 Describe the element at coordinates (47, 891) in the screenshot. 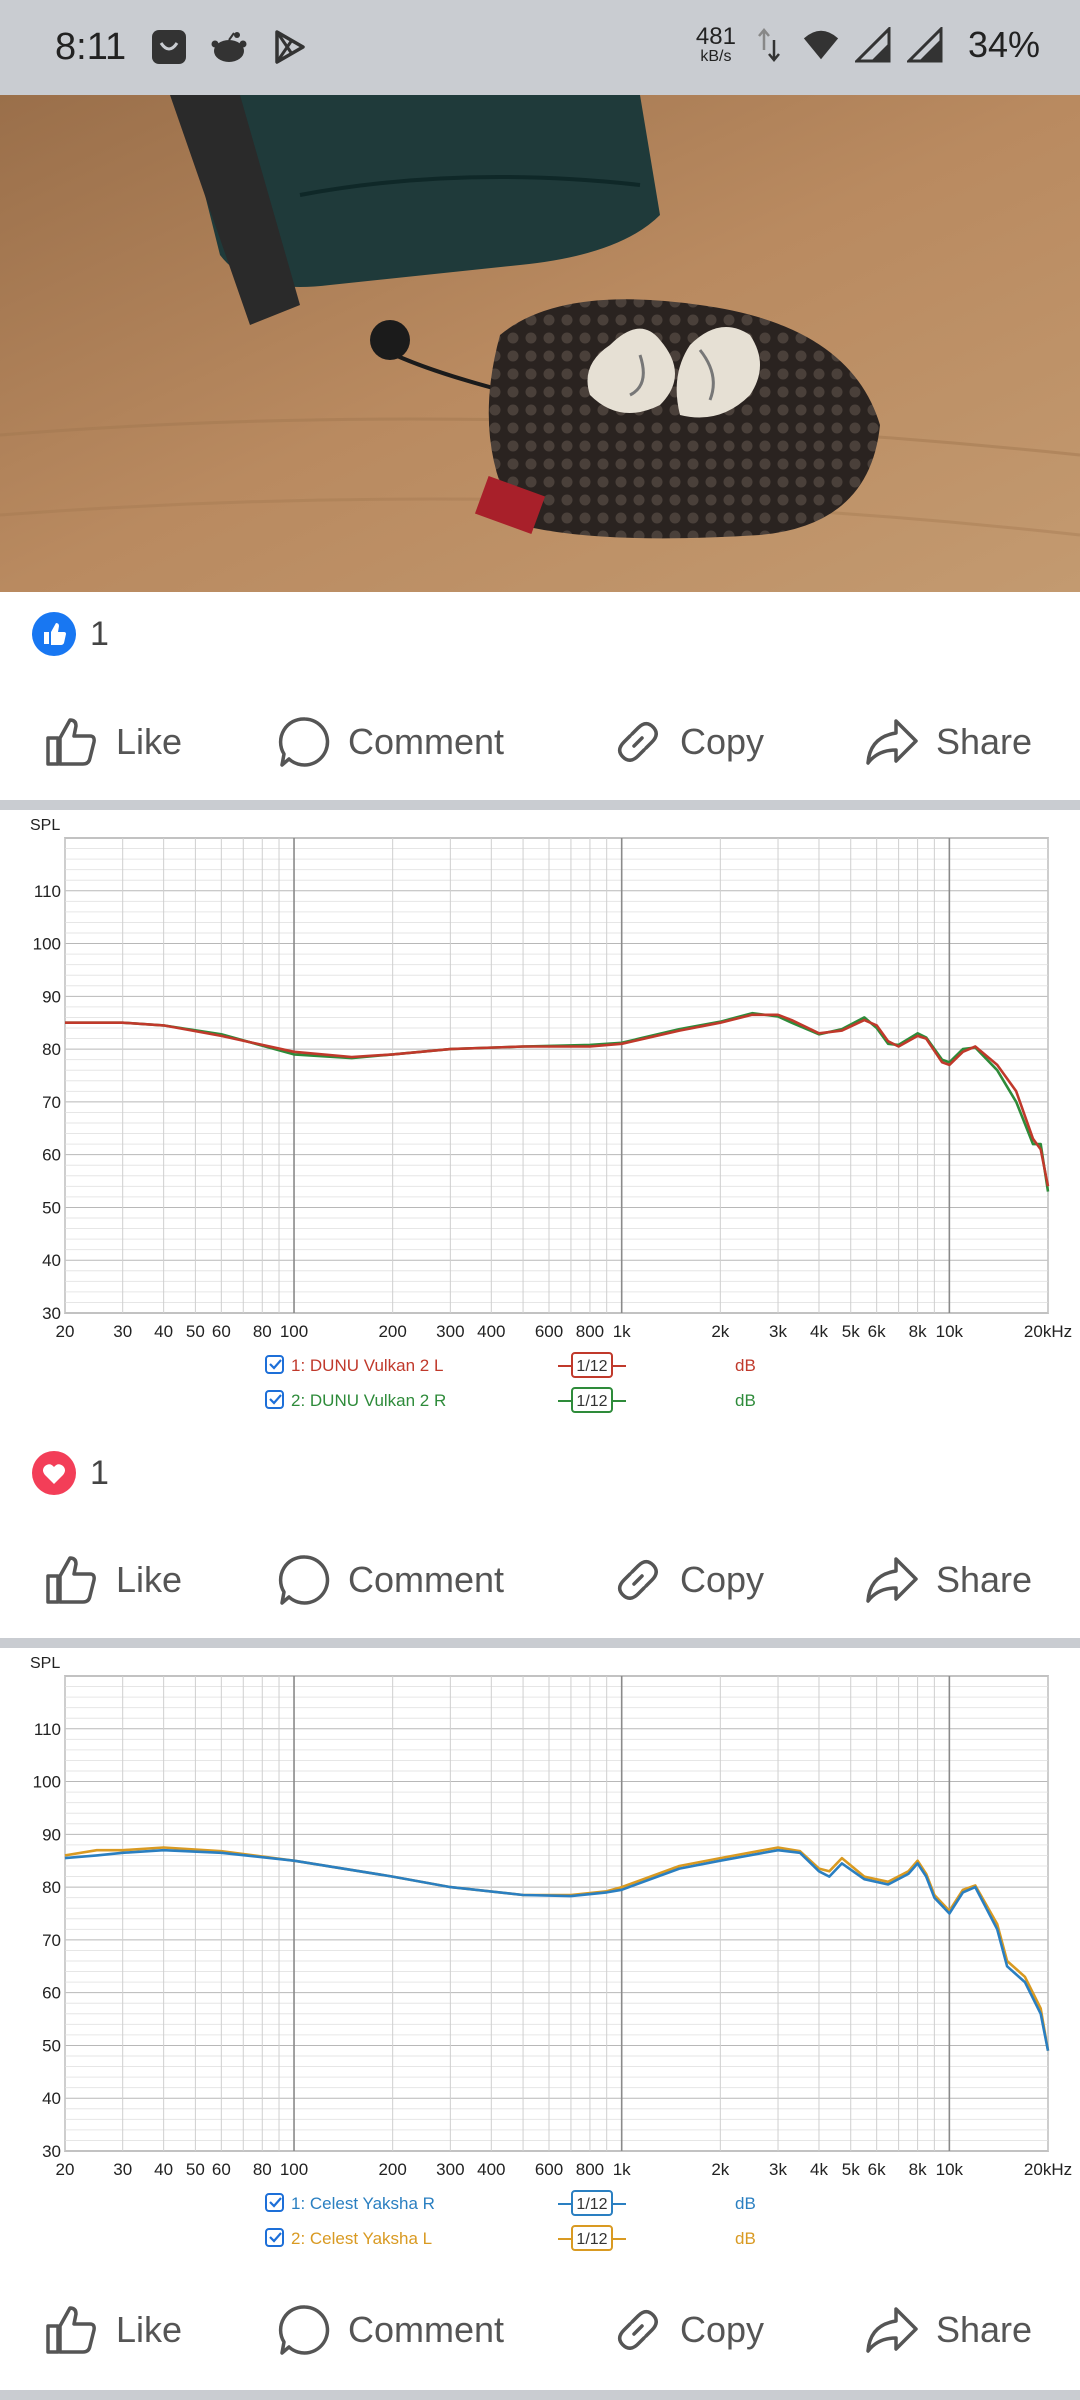

I see `y-tick-label: 110` at that location.